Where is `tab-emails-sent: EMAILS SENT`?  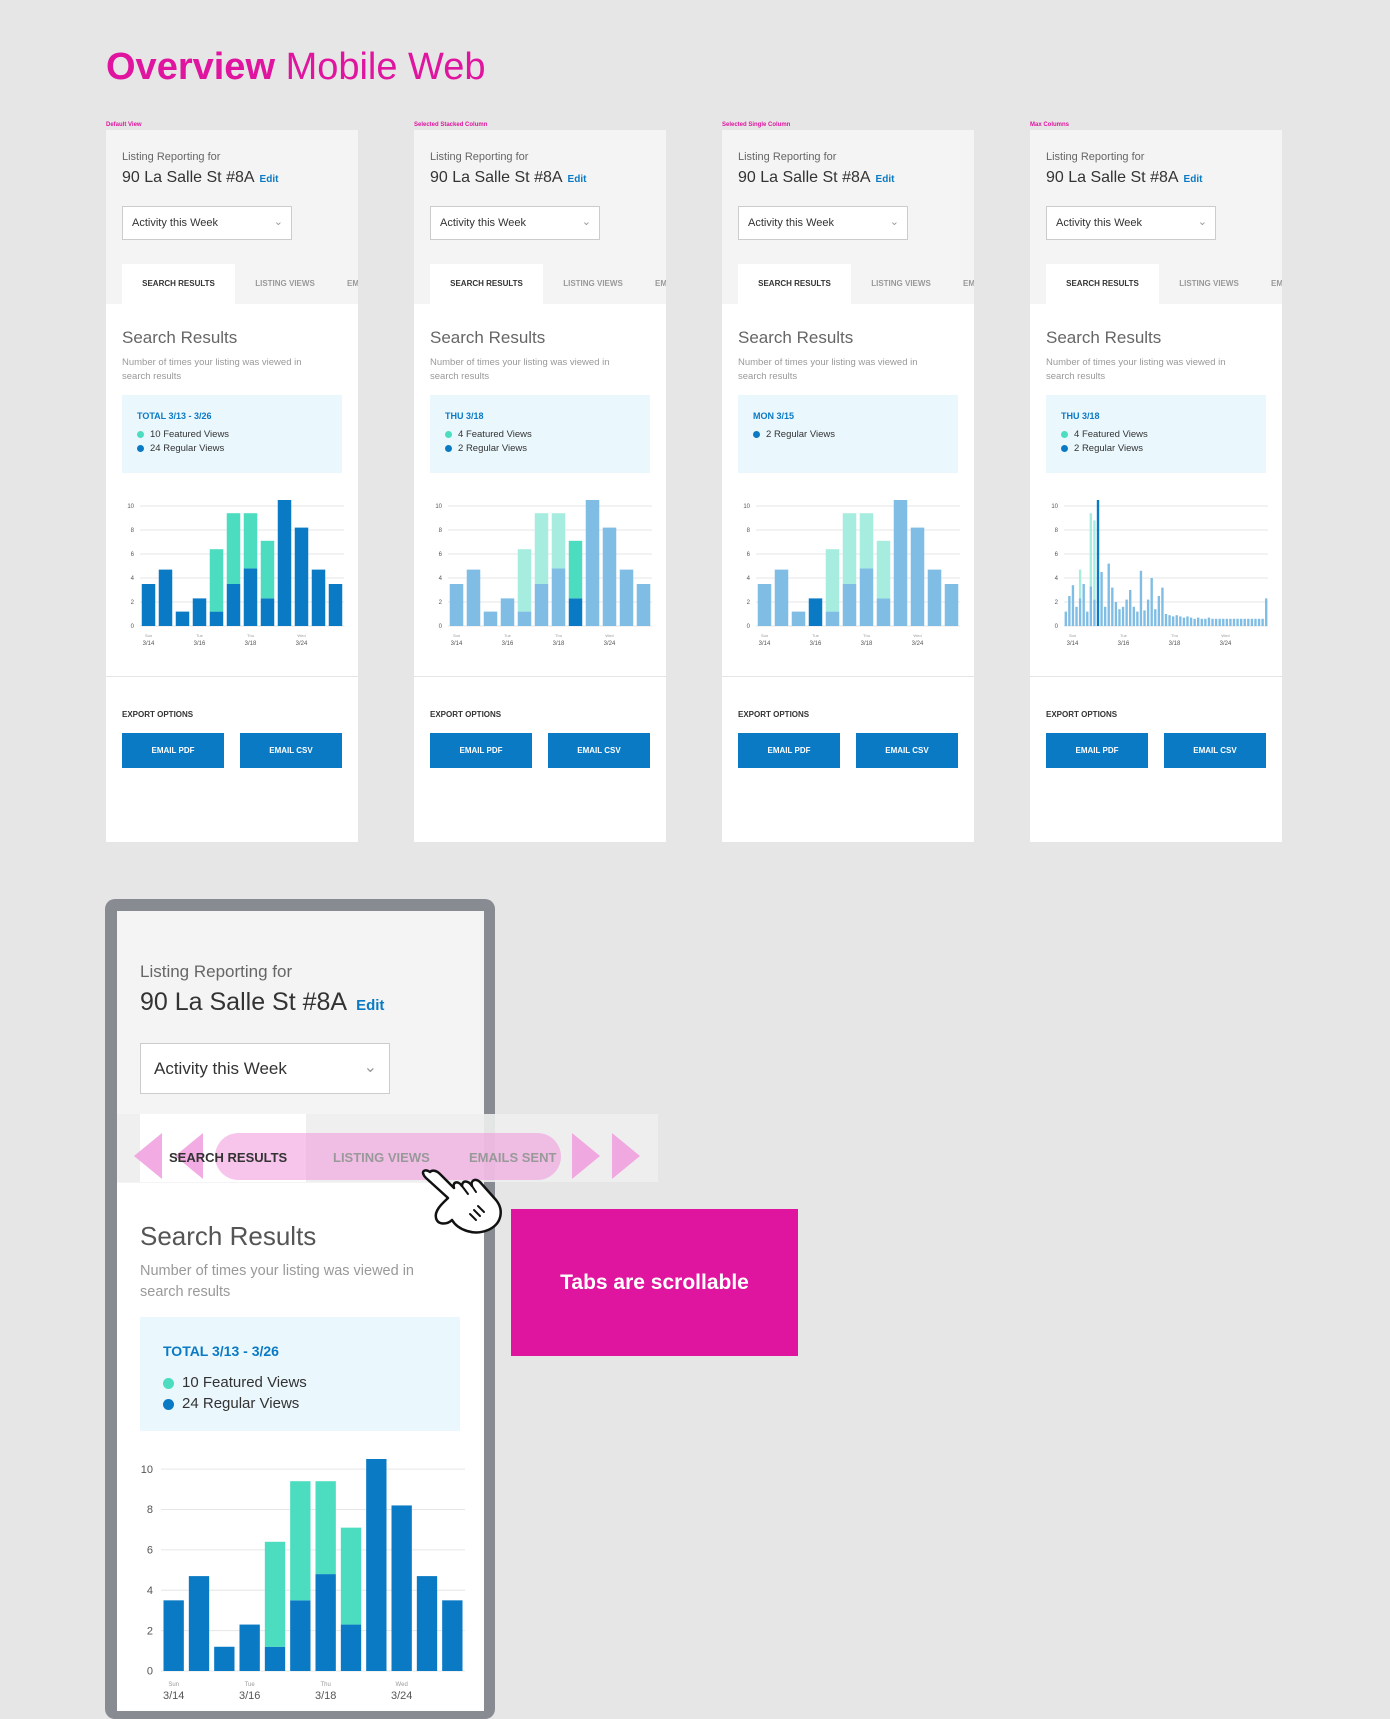 tab-emails-sent: EMAILS SENT is located at coordinates (513, 1157).